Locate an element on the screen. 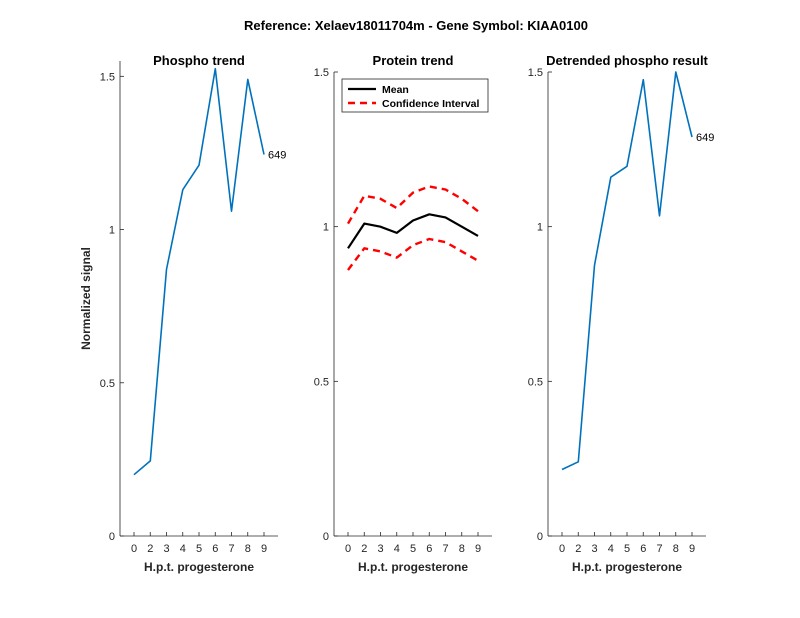 The image size is (800, 618). legend: Mean Confidence Interval is located at coordinates (415, 95).